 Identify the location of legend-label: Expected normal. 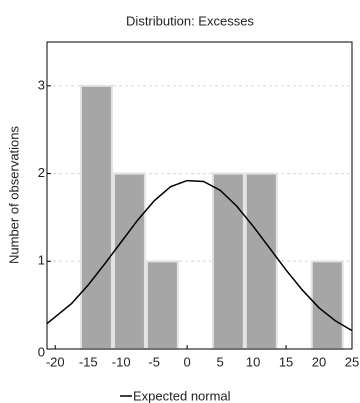
(182, 395).